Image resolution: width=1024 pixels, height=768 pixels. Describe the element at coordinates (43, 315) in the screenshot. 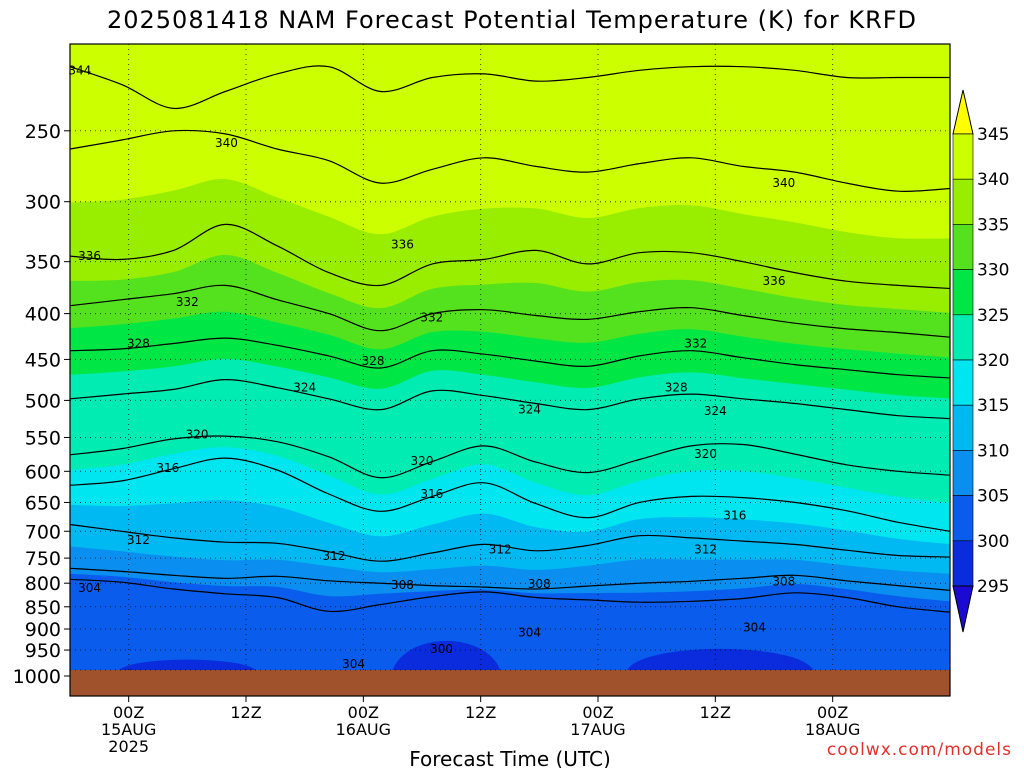

I see `y-tick-label: 400` at that location.